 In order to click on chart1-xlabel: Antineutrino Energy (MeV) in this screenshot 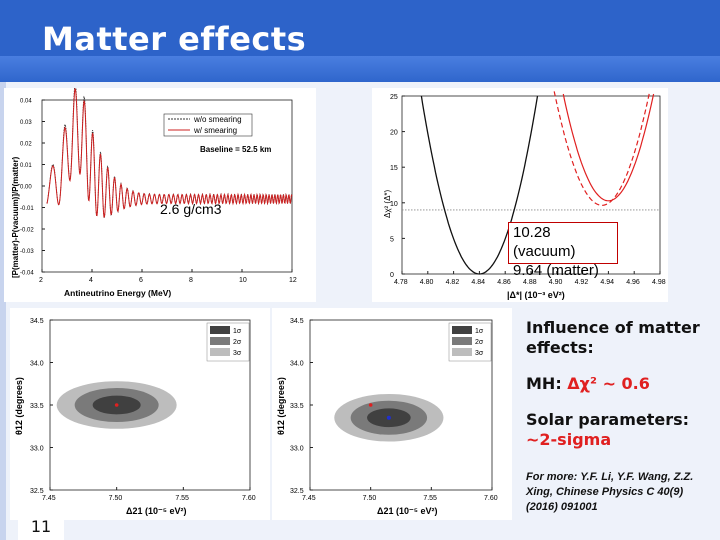, I will do `click(117, 293)`.